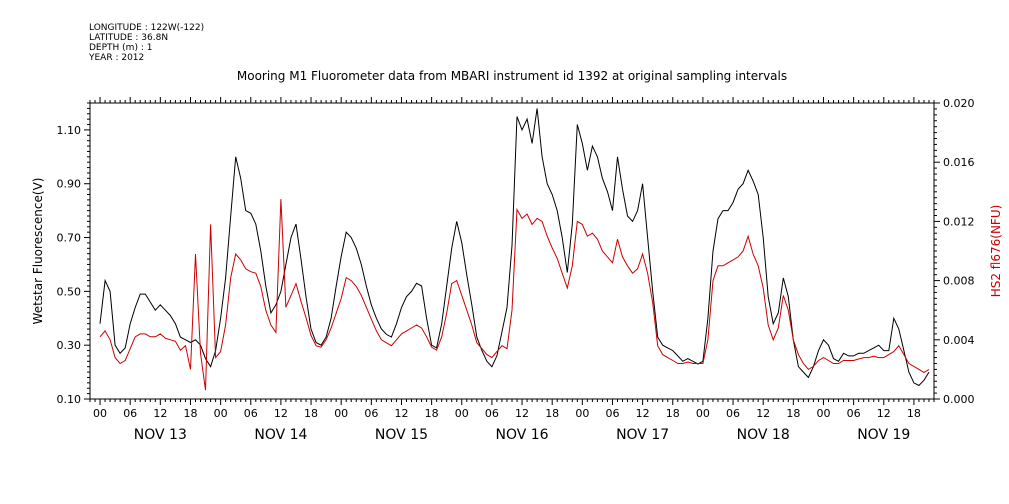  Describe the element at coordinates (959, 340) in the screenshot. I see `right-y-label: 0.004` at that location.